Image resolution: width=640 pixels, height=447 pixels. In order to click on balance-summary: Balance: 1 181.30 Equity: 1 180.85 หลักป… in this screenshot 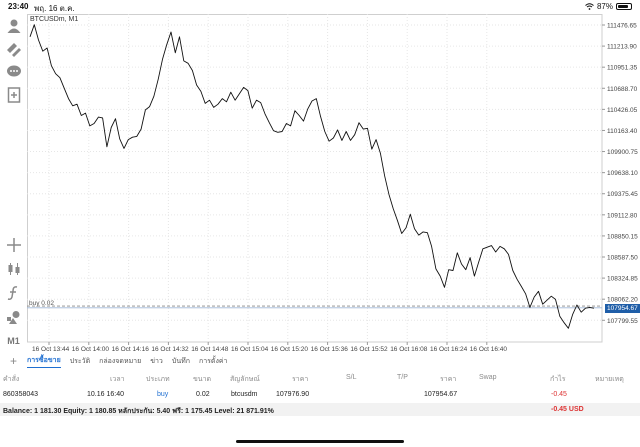, I will do `click(138, 411)`.